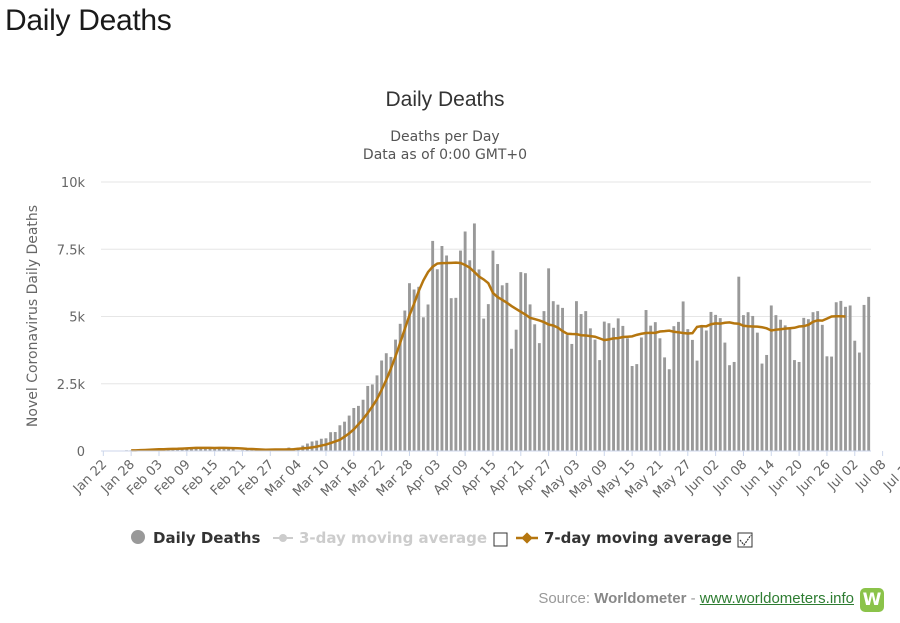 The width and height of the screenshot is (900, 623). I want to click on checkbox-3day, so click(500, 539).